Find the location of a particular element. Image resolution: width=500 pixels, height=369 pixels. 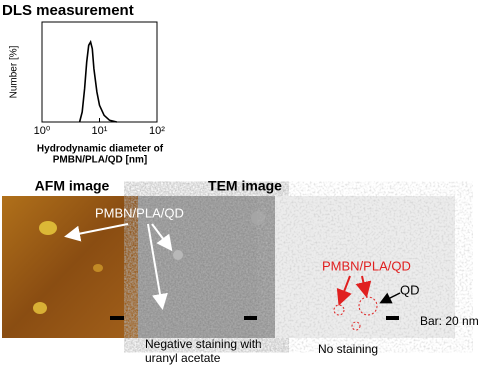

chart-title: DLS measurement is located at coordinates (68, 10).